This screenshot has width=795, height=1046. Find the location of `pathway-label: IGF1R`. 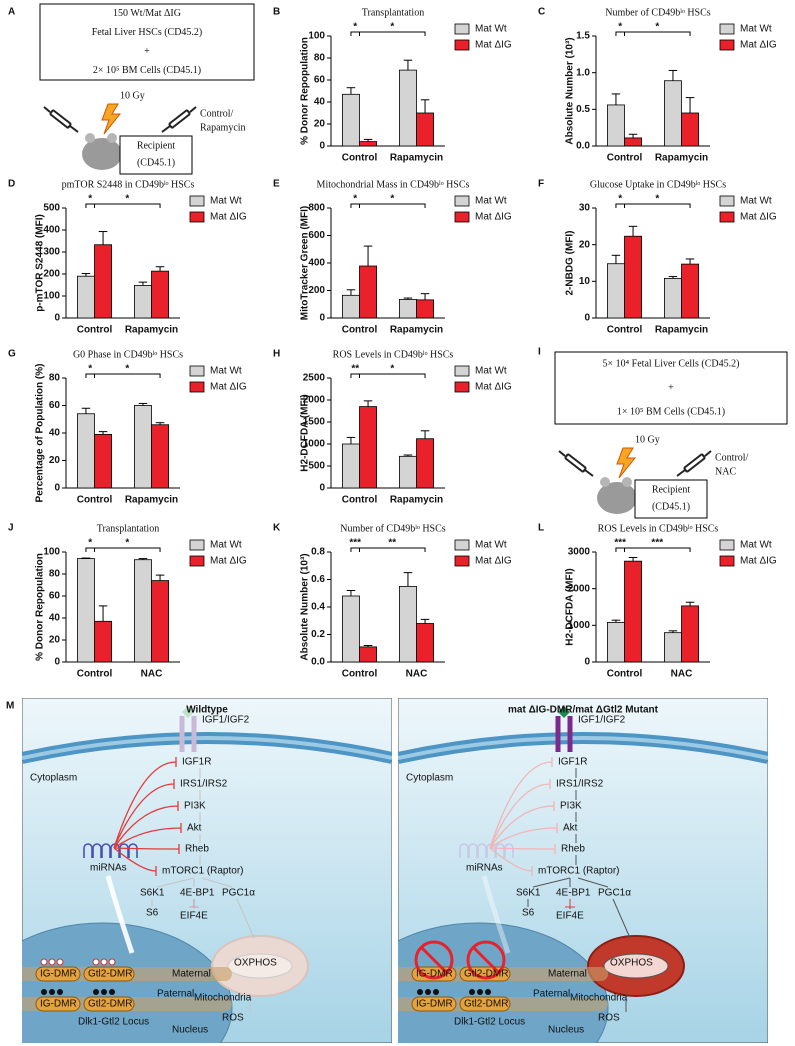

pathway-label: IGF1R is located at coordinates (196, 762).